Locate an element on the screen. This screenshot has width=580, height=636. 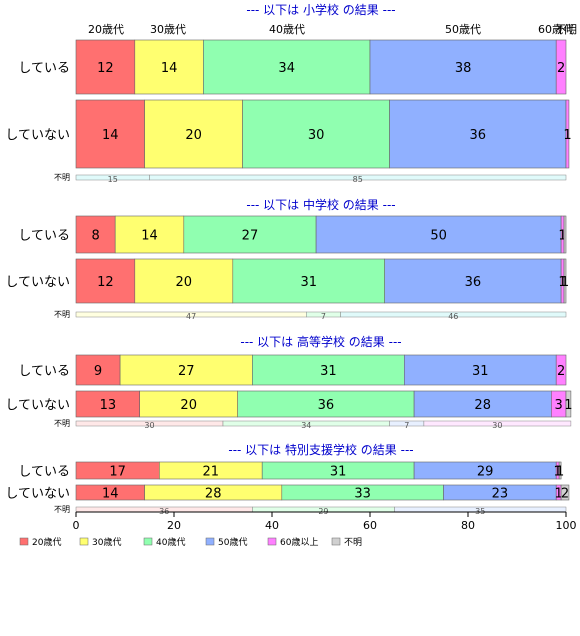
bar-value-label: 30 is located at coordinates (316, 135).